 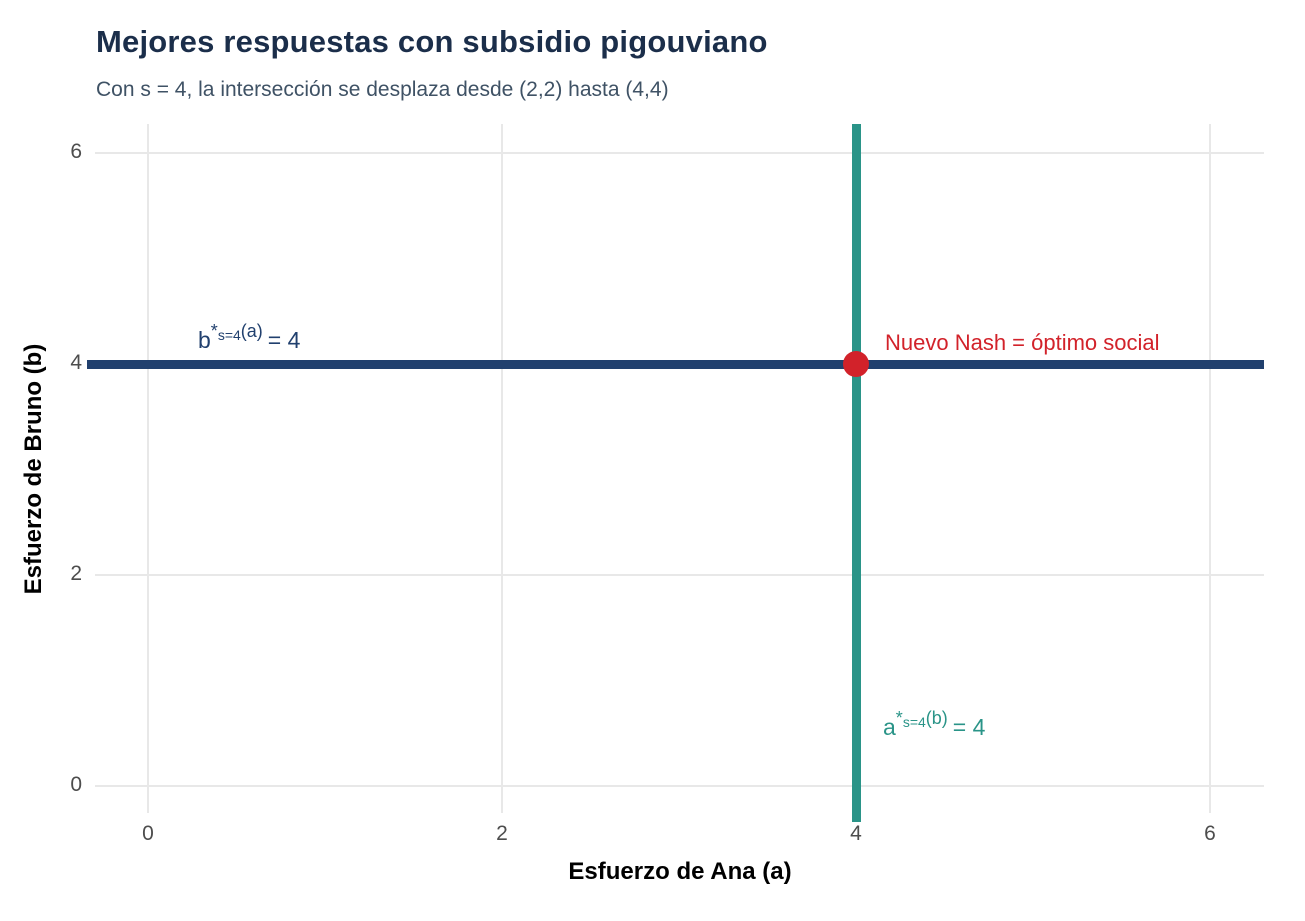 I want to click on y-tick-label-0: 0, so click(x=76, y=784).